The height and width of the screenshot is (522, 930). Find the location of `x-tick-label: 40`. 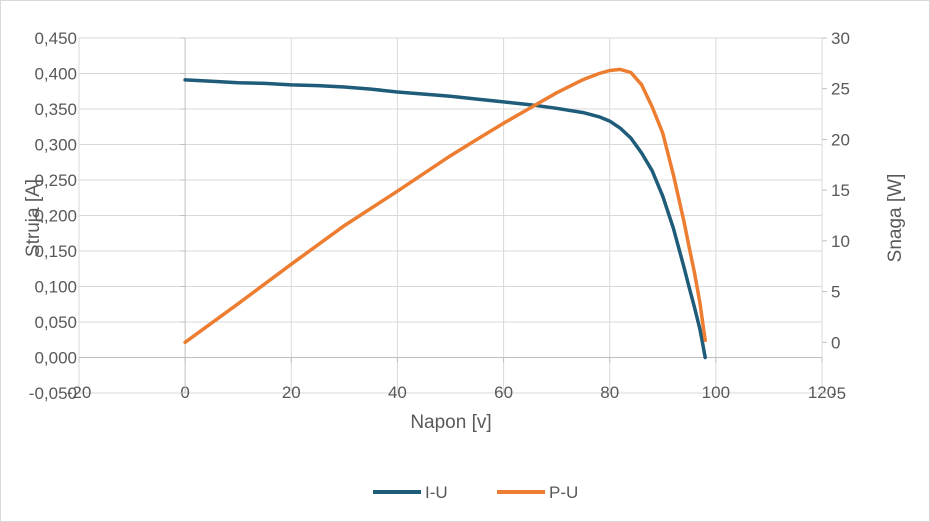

x-tick-label: 40 is located at coordinates (397, 392).